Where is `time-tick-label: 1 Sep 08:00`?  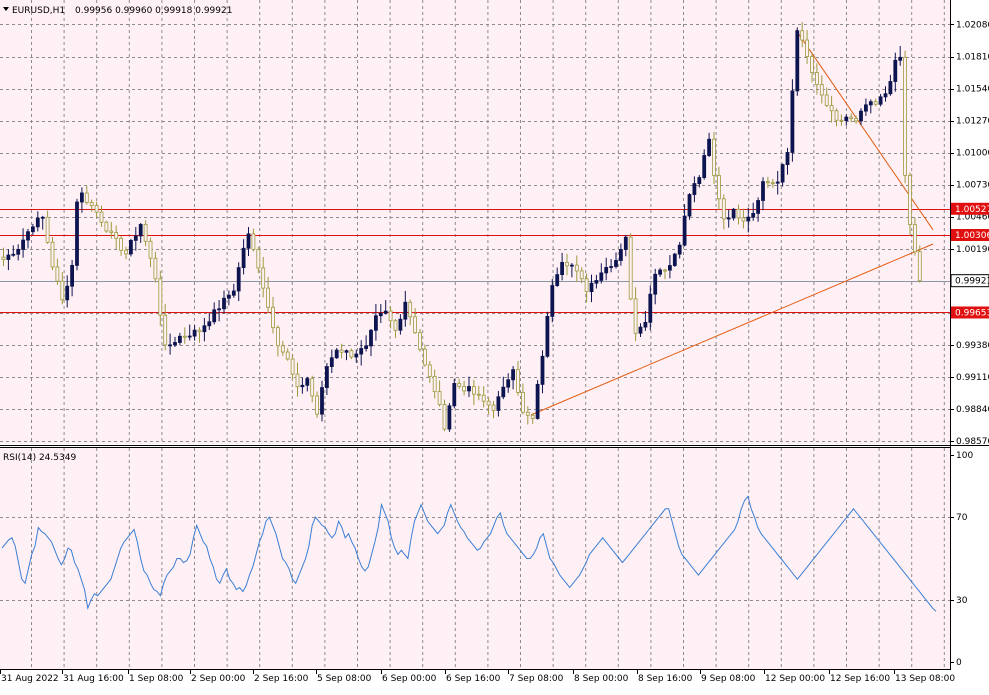 time-tick-label: 1 Sep 08:00 is located at coordinates (156, 679).